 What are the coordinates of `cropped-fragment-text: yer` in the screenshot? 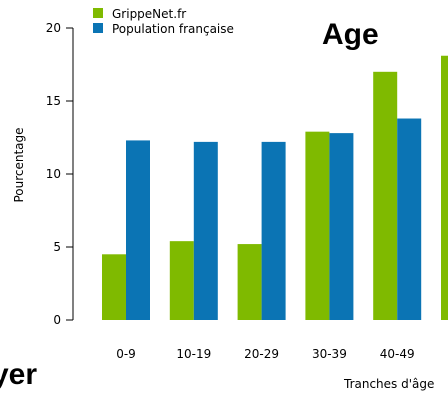 It's located at (18, 374).